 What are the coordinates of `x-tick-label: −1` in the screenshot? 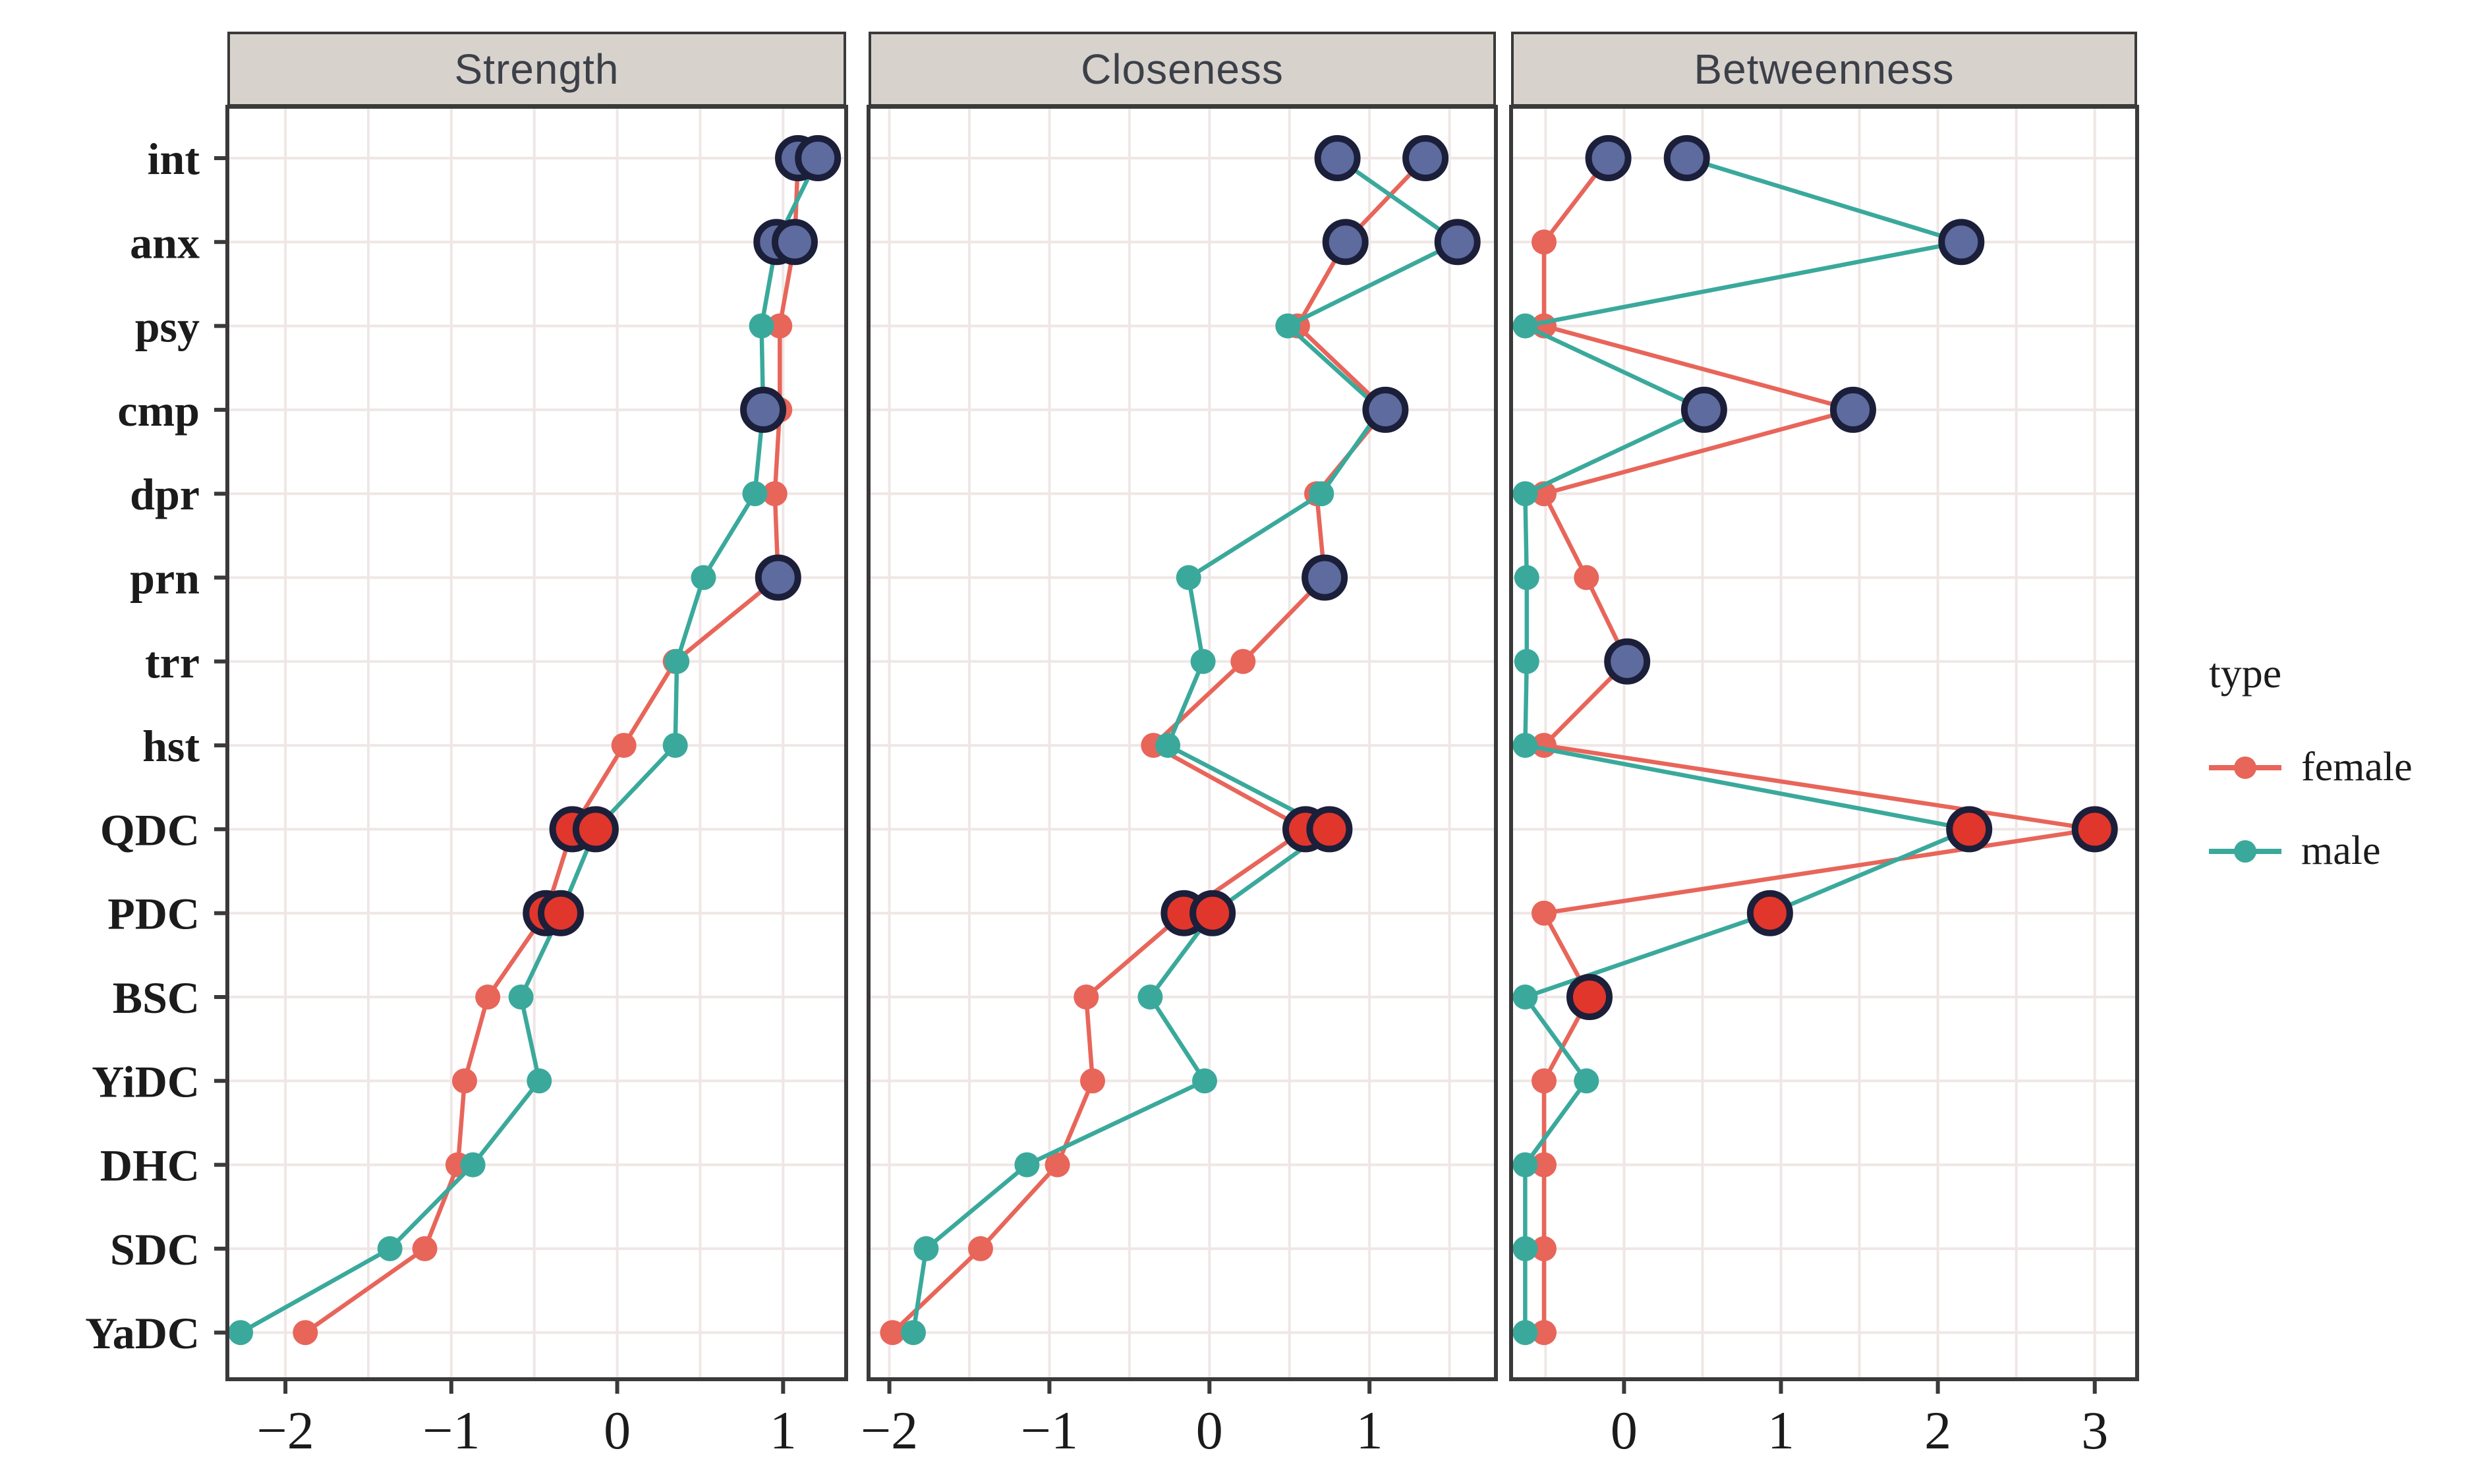 It's located at (1049, 1430).